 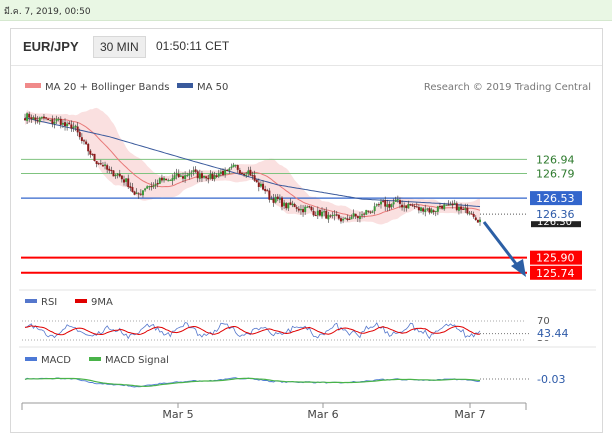 I want to click on macd-signal-line, so click(x=252, y=382).